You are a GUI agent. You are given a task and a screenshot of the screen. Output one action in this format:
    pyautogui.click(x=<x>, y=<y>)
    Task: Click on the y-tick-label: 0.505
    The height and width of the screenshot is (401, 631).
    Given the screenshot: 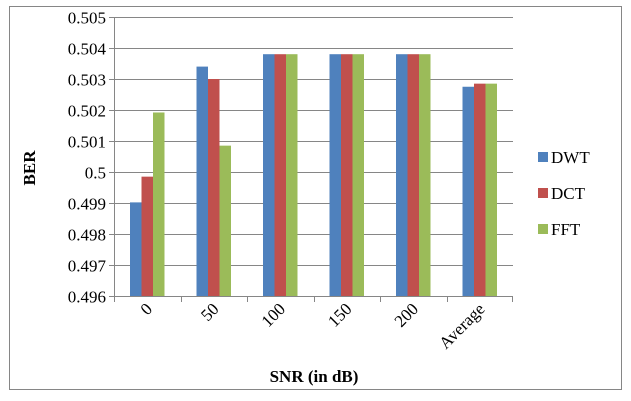 What is the action you would take?
    pyautogui.click(x=87, y=18)
    